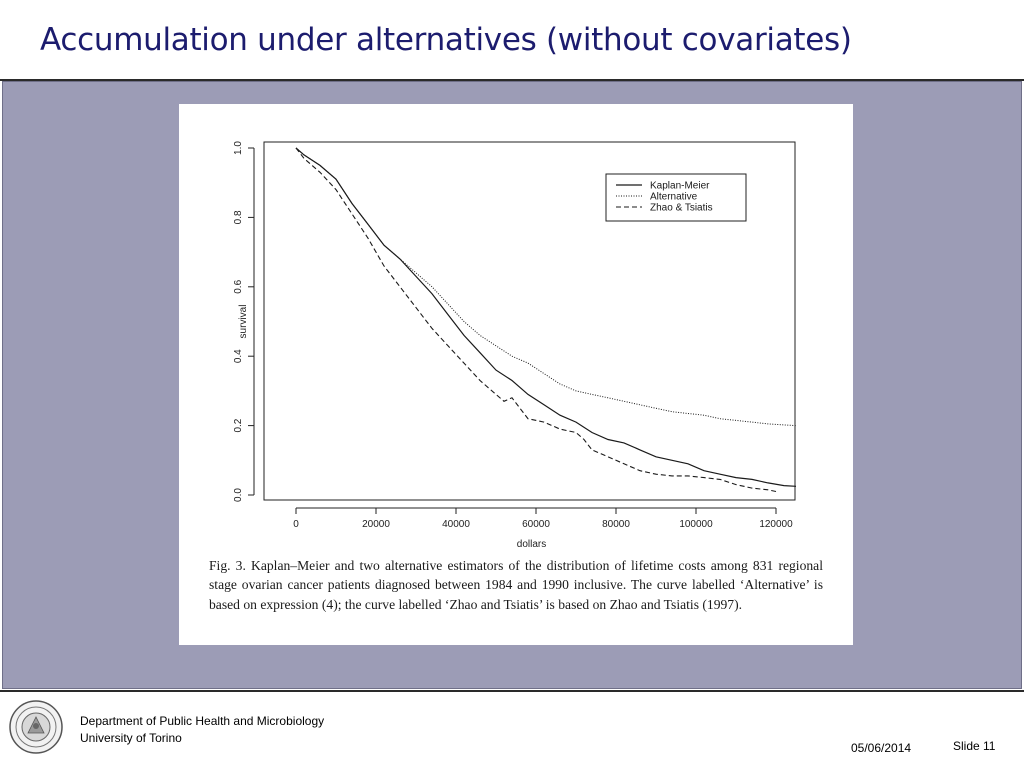  What do you see at coordinates (776, 524) in the screenshot?
I see `x-tick-label: 120000` at bounding box center [776, 524].